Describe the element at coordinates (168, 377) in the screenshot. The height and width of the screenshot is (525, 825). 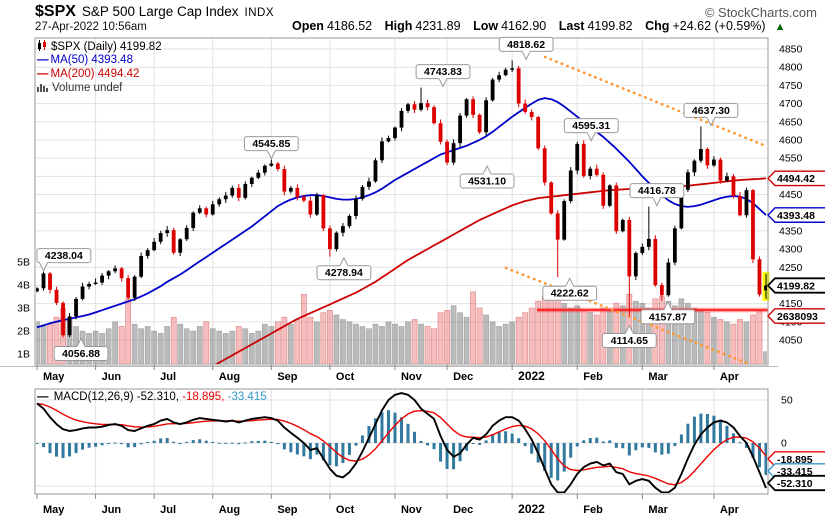
I see `month-label: Jul` at that location.